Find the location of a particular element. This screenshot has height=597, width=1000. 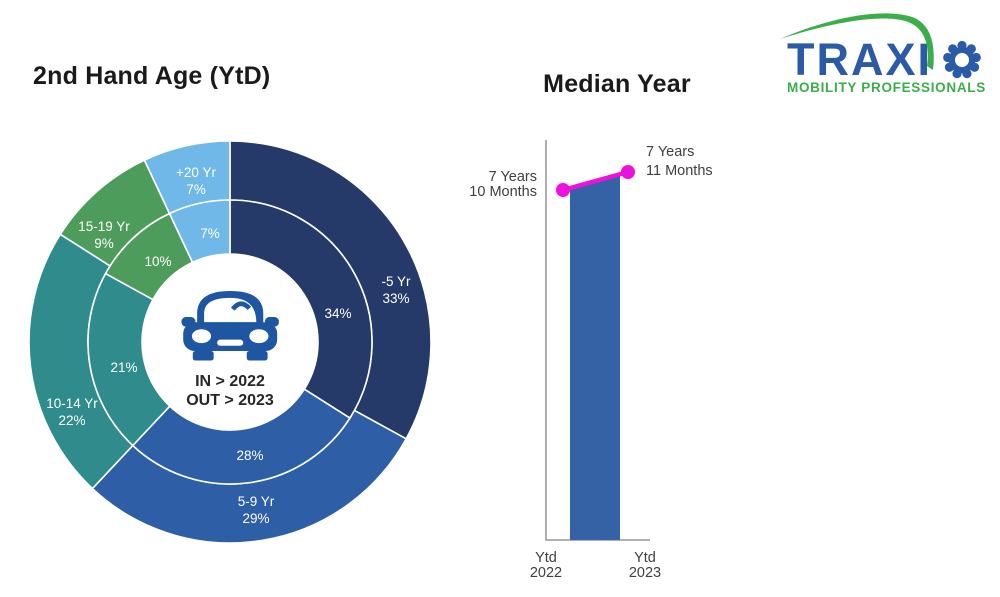

donut-inner-label-value-15-19-yr: 10% is located at coordinates (157, 261).